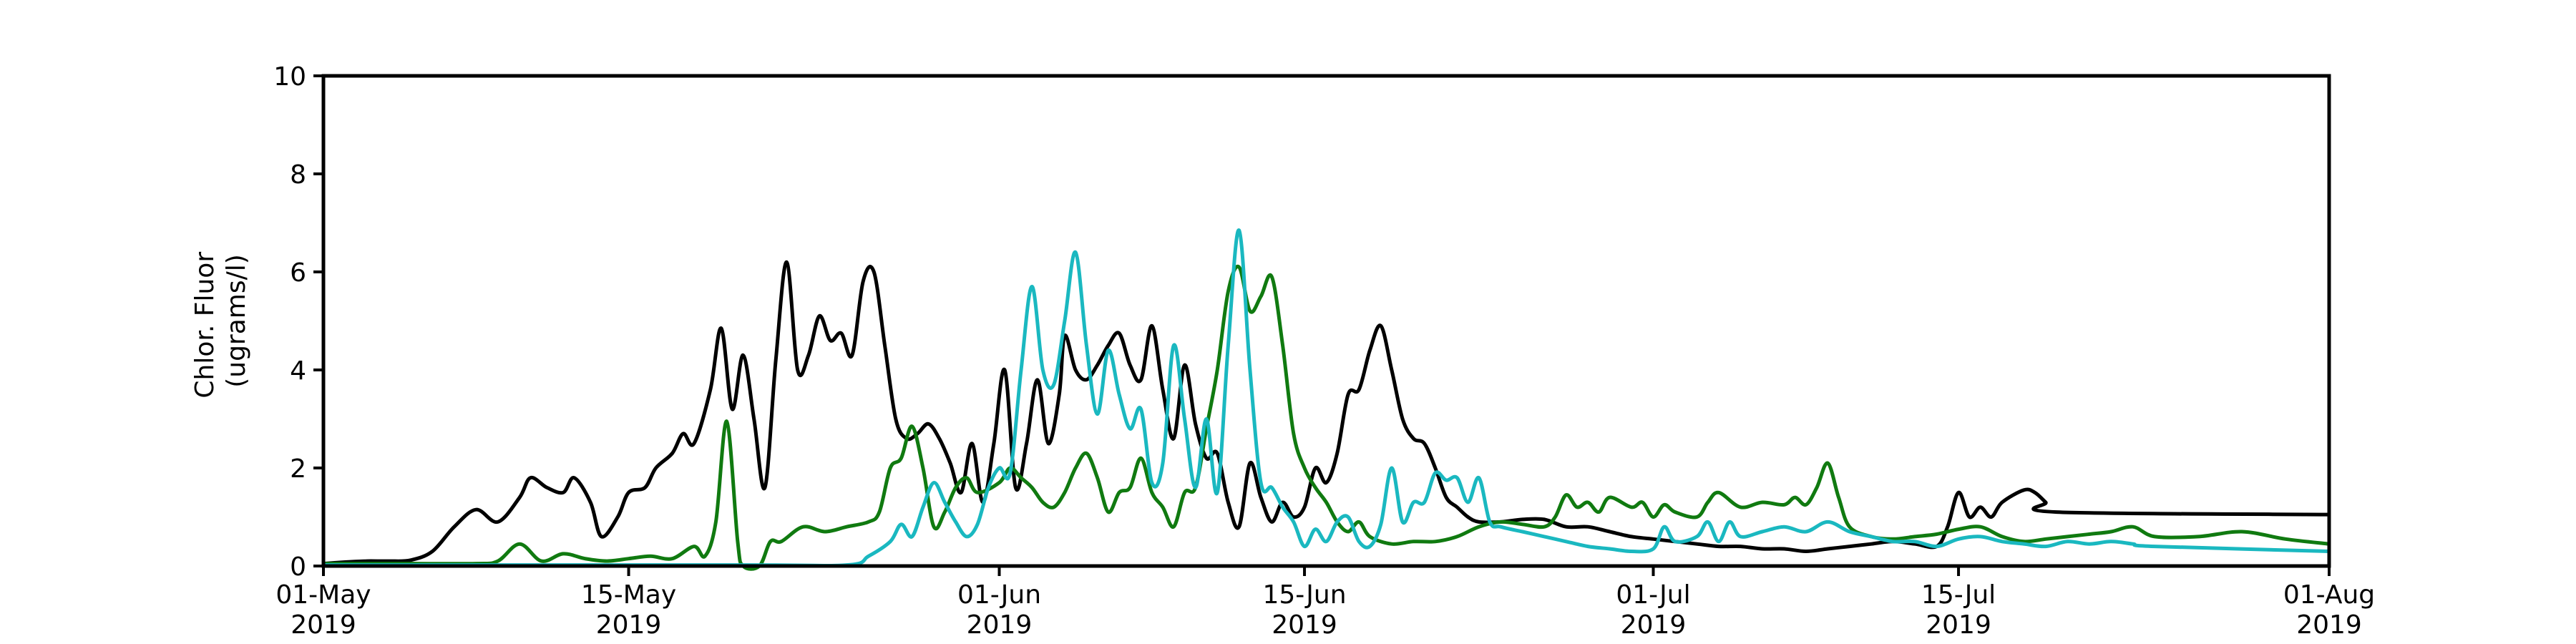 The image size is (2576, 644). Describe the element at coordinates (1305, 595) in the screenshot. I see `x-tick-label: 15-Jun` at that location.